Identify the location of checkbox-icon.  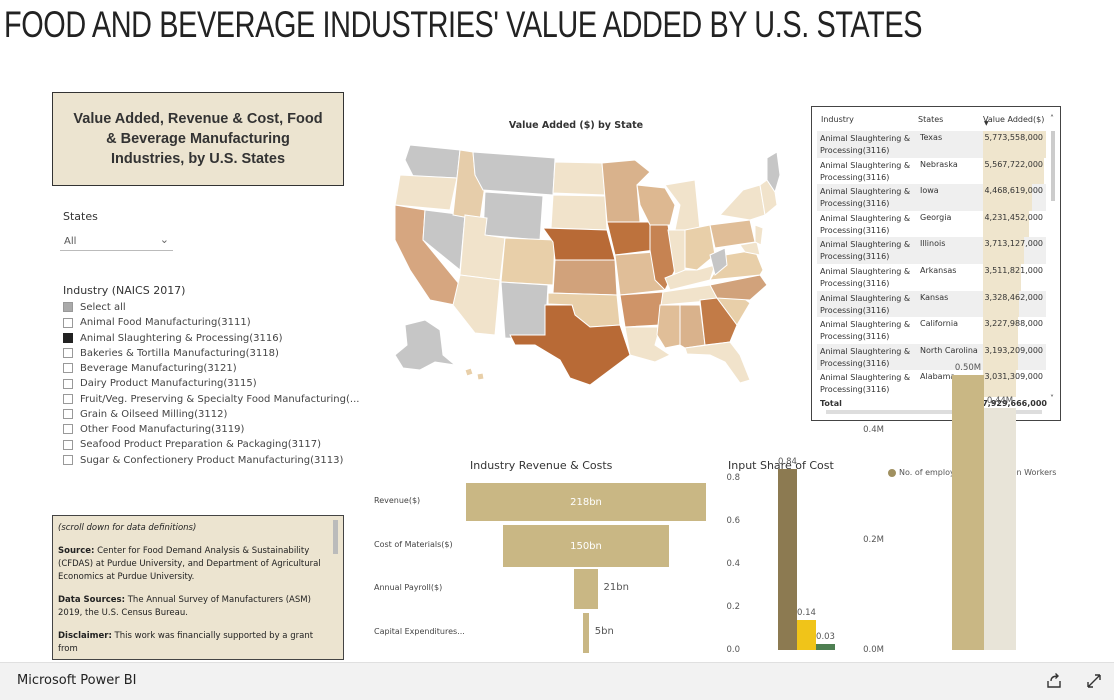
(68, 368).